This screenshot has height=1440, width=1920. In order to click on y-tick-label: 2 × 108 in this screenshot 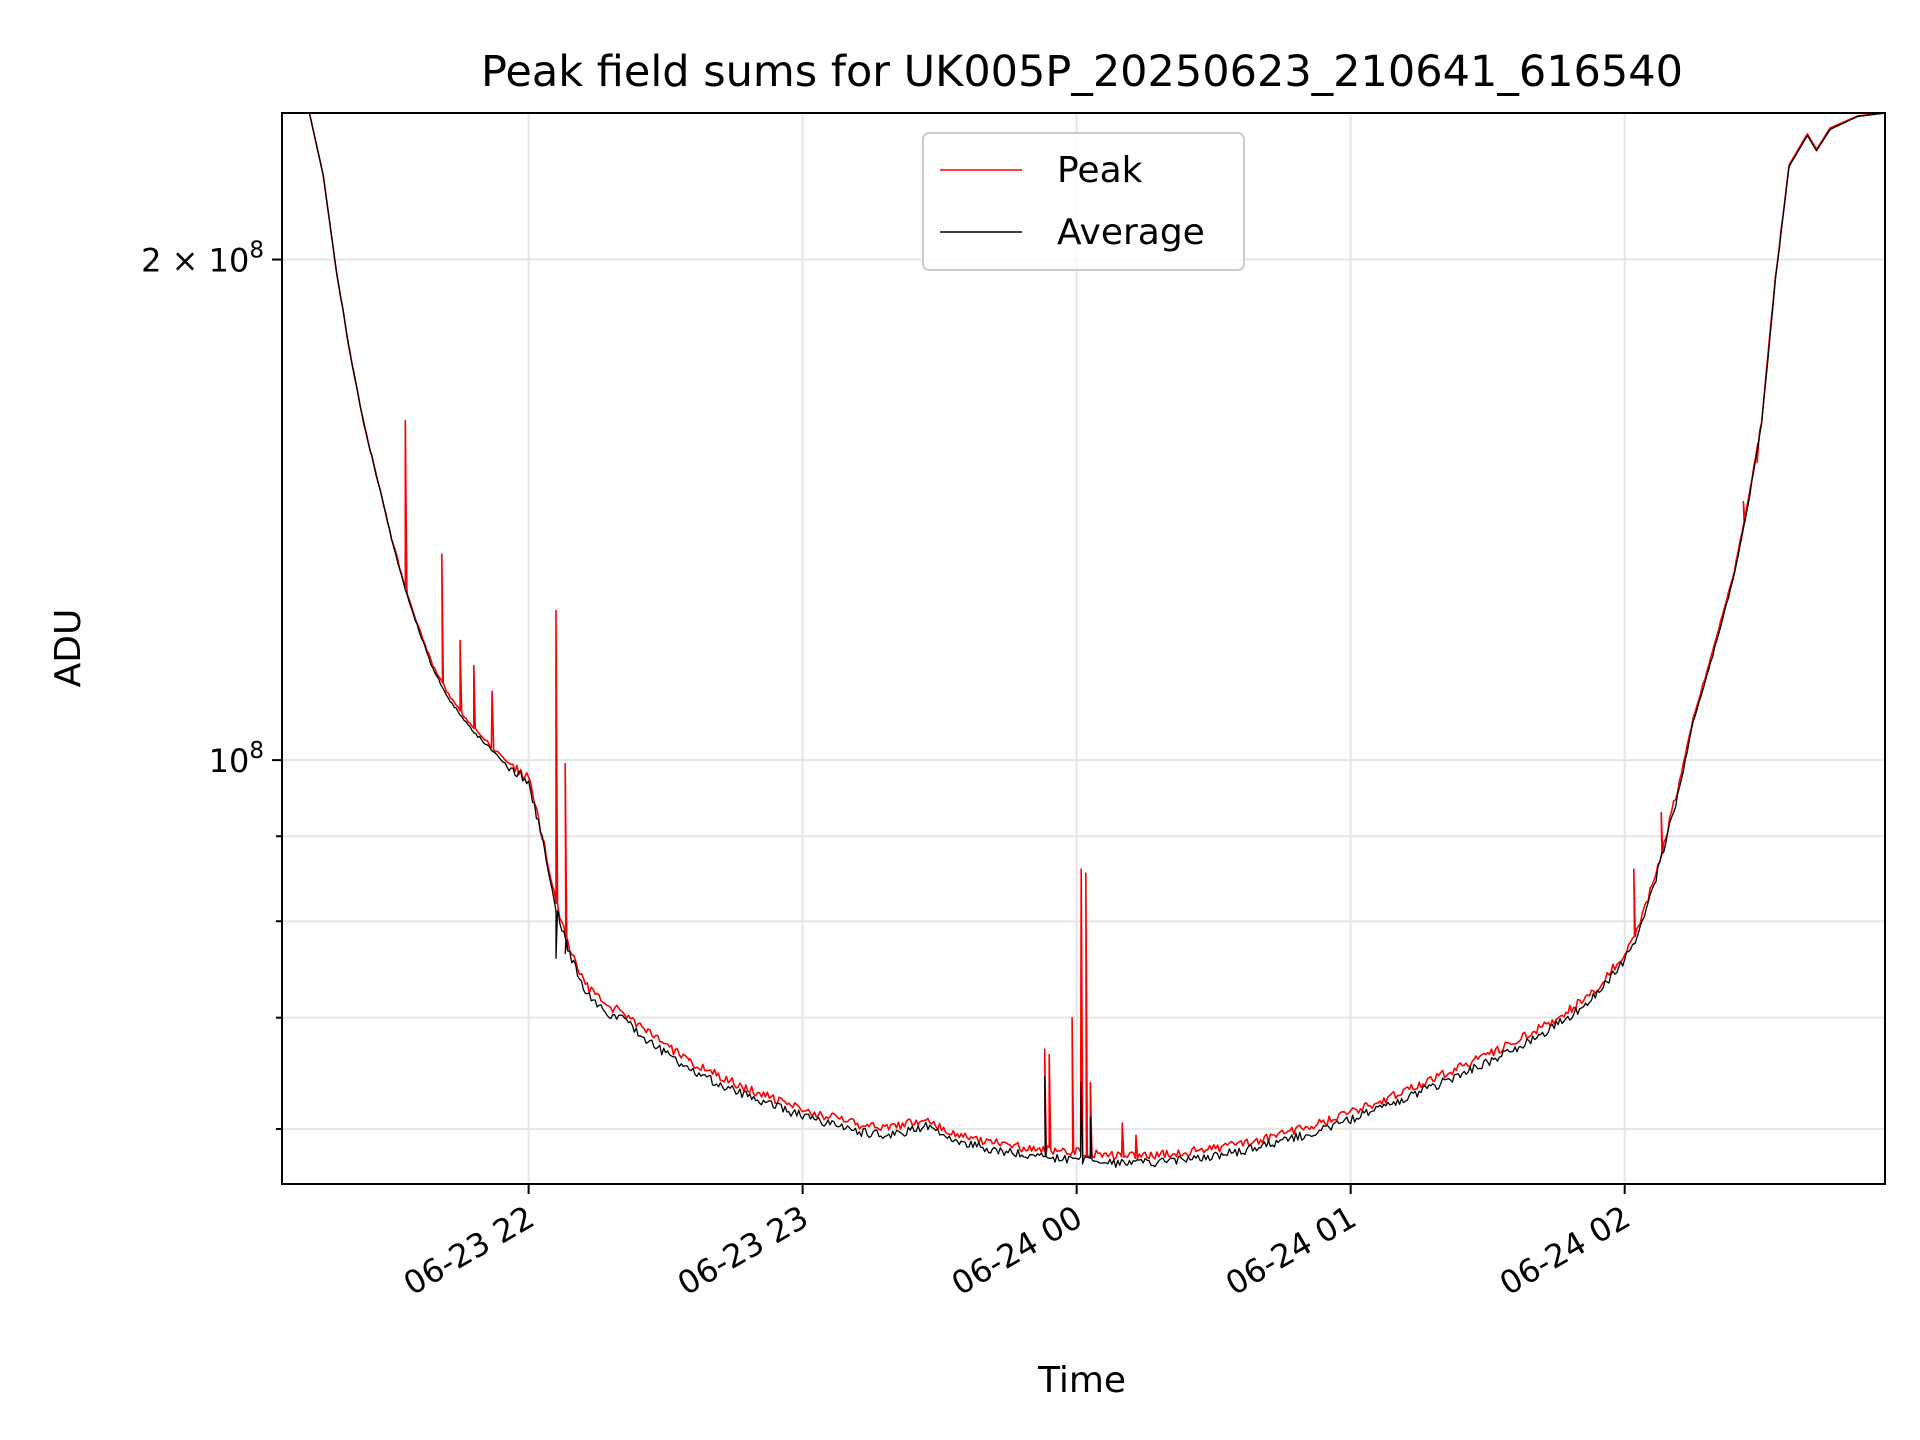, I will do `click(202, 259)`.